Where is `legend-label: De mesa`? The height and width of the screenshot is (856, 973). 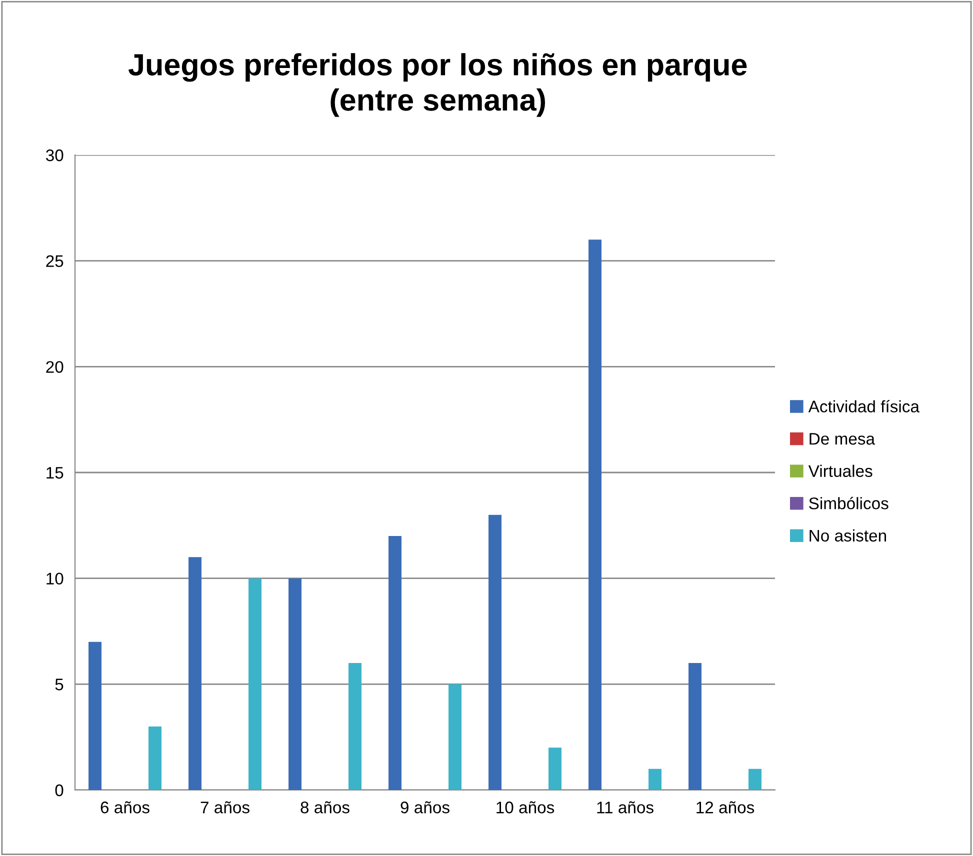 legend-label: De mesa is located at coordinates (843, 439).